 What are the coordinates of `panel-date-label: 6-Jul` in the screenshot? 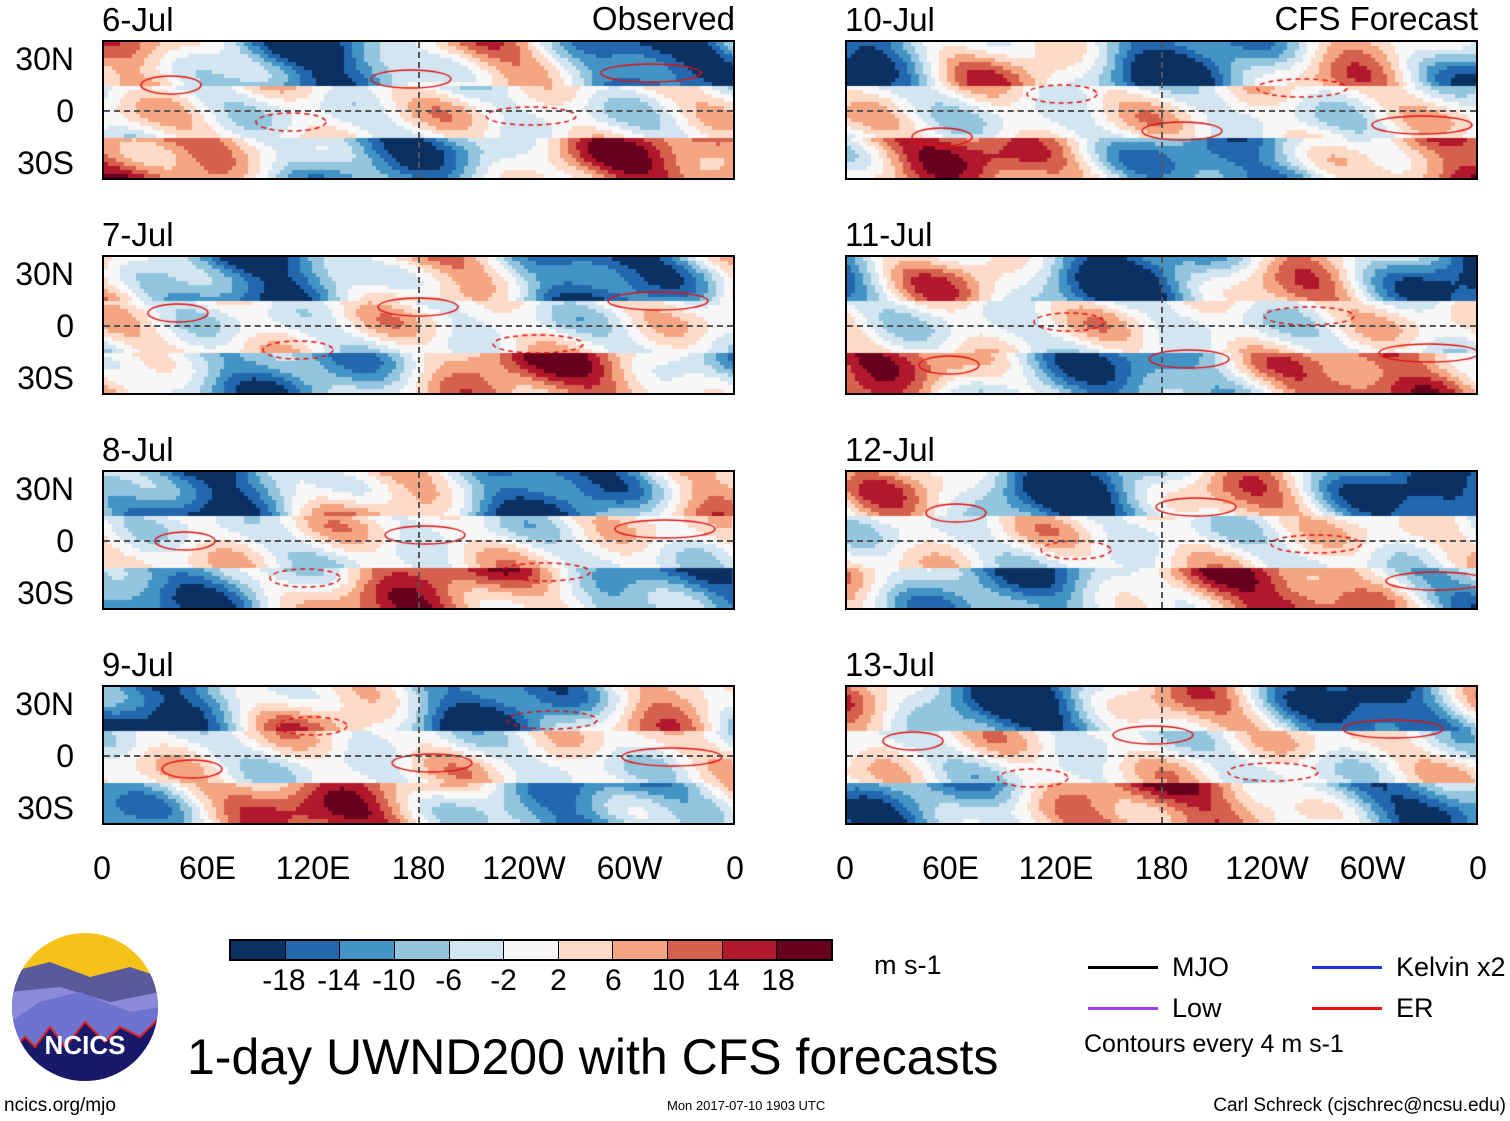 It's located at (138, 19).